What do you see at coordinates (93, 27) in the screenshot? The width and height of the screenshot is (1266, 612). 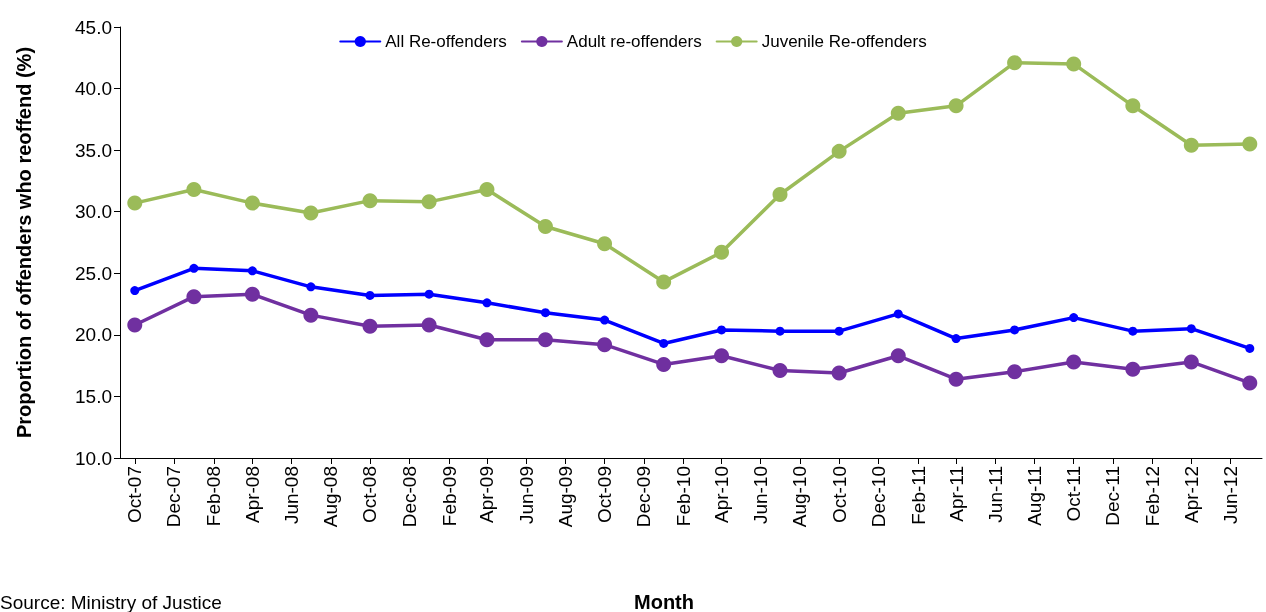 I see `y-tick-label: 45.0` at bounding box center [93, 27].